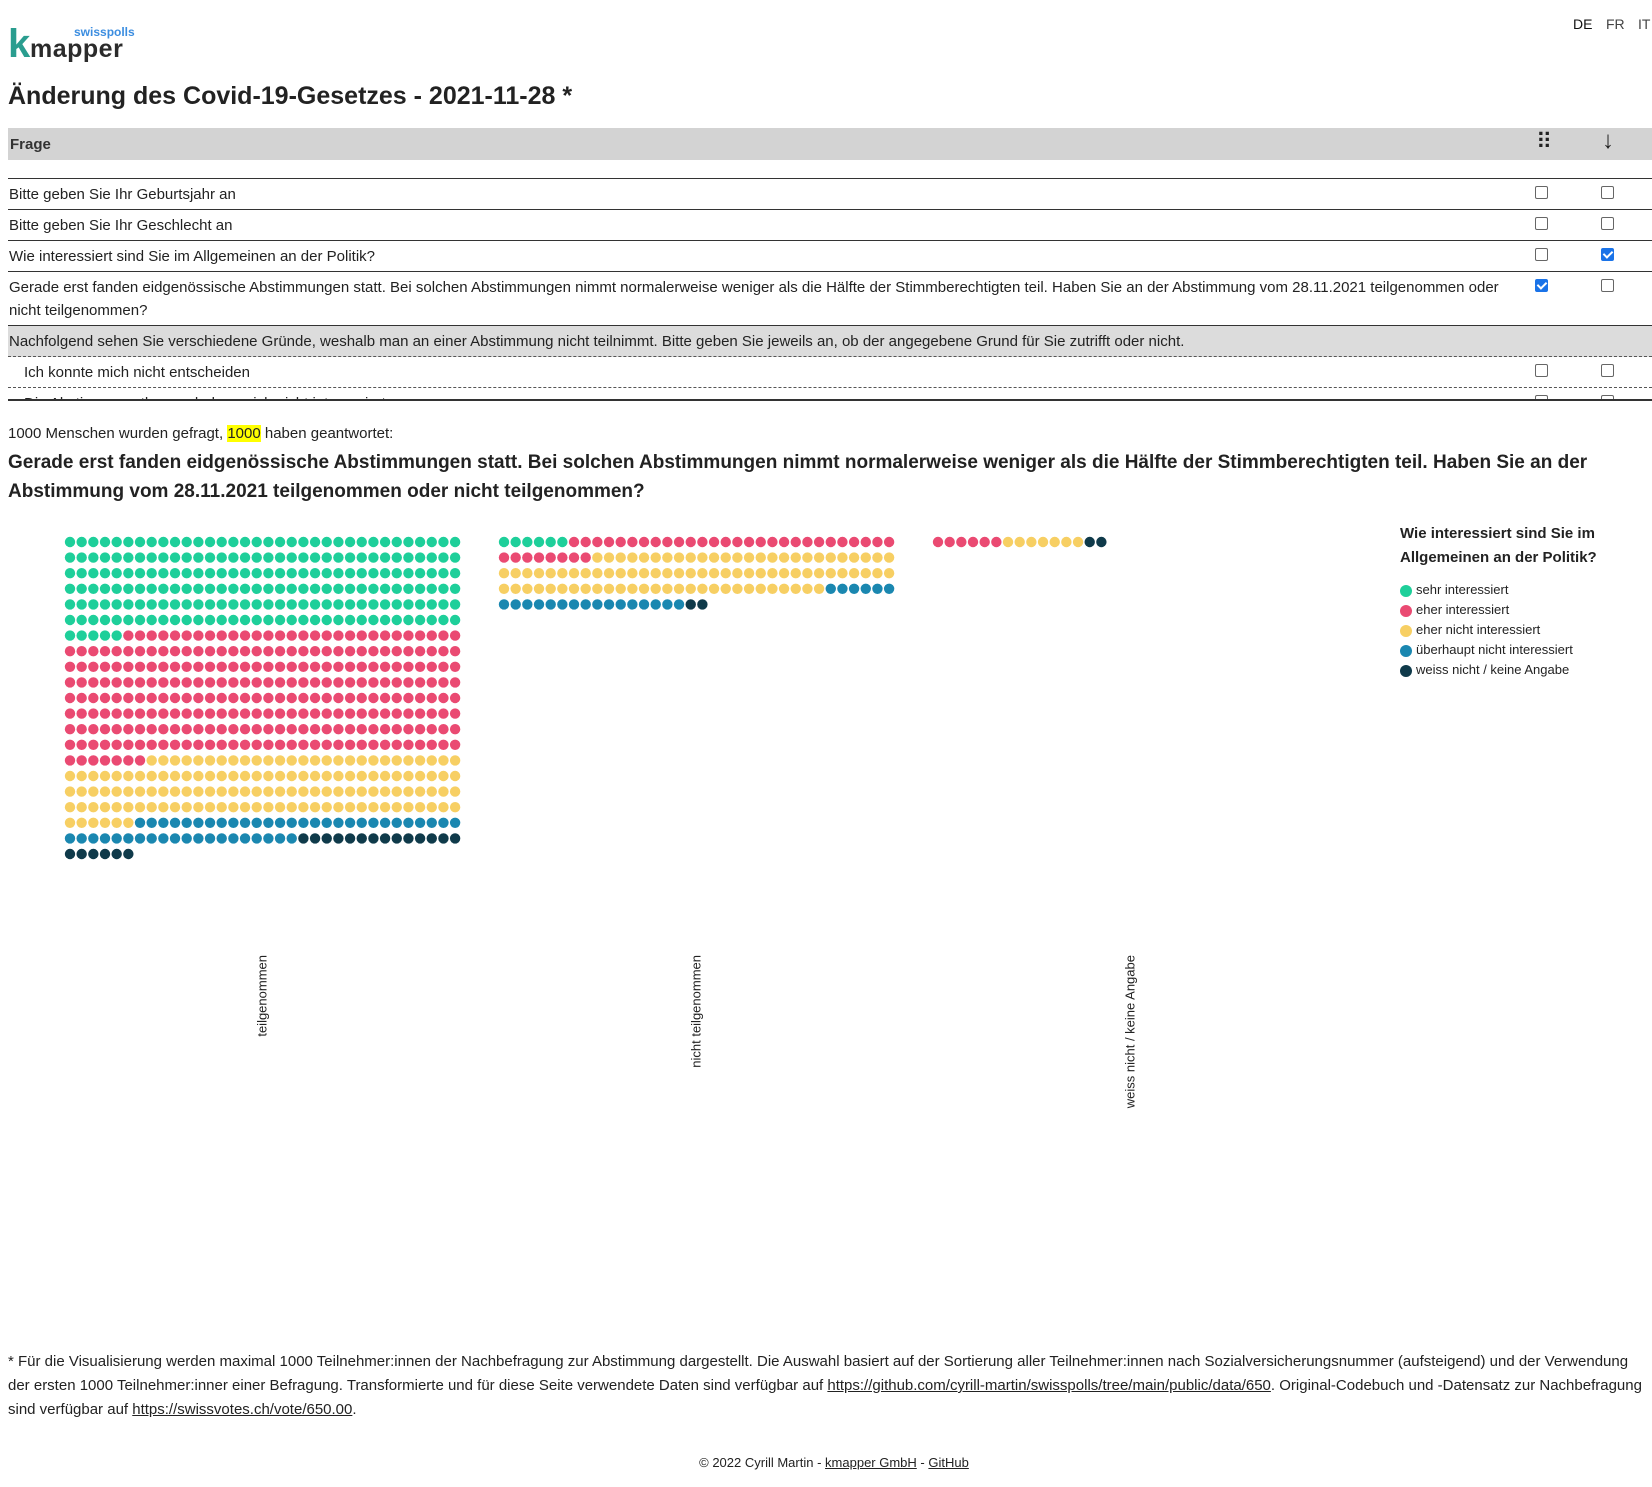 This screenshot has height=1487, width=1652. Describe the element at coordinates (1615, 24) in the screenshot. I see `language-fr-link: FR` at that location.